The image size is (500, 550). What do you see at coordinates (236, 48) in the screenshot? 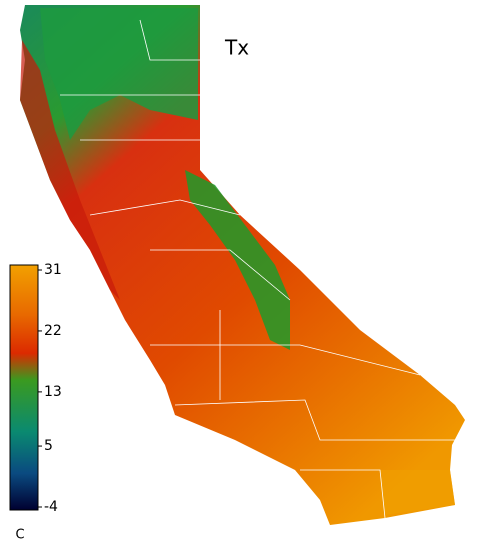
I see `map-title: Tx` at bounding box center [236, 48].